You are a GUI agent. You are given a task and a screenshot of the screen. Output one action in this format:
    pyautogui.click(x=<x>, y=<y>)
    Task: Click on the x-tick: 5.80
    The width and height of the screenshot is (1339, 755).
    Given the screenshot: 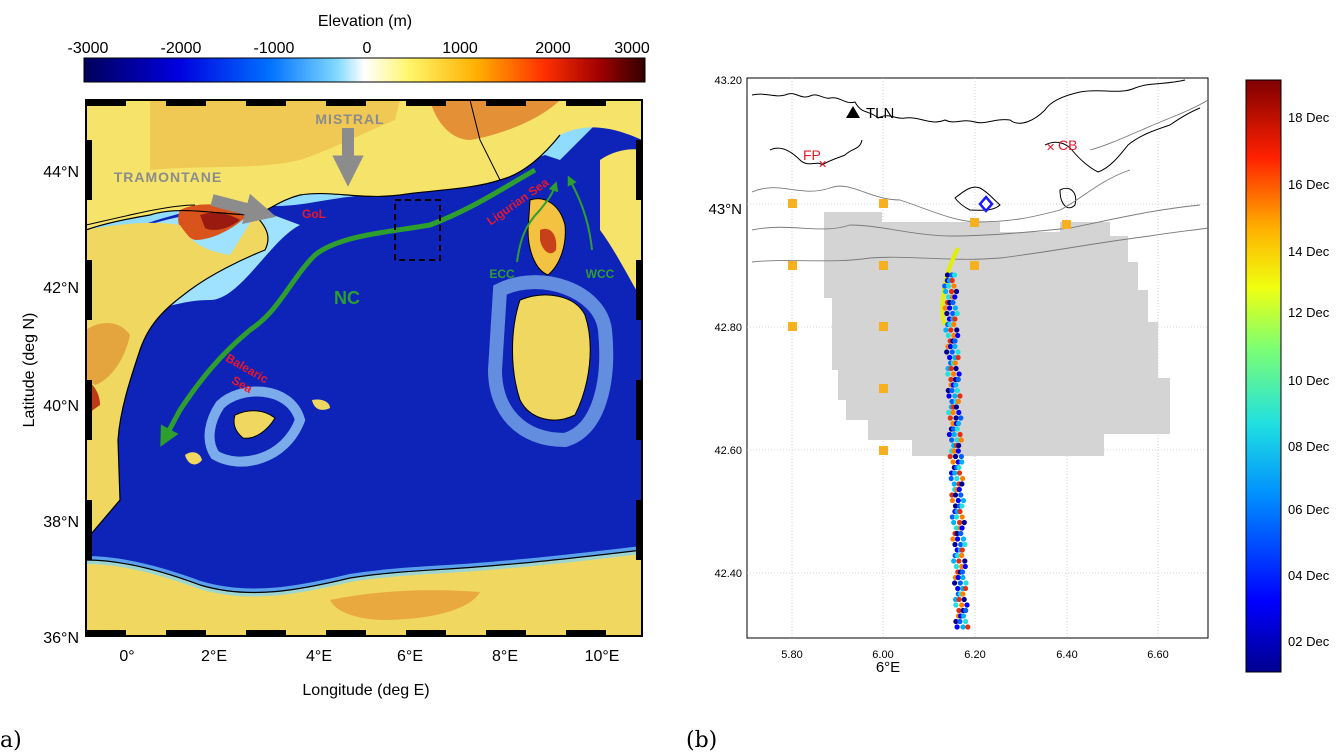 What is the action you would take?
    pyautogui.click(x=791, y=655)
    